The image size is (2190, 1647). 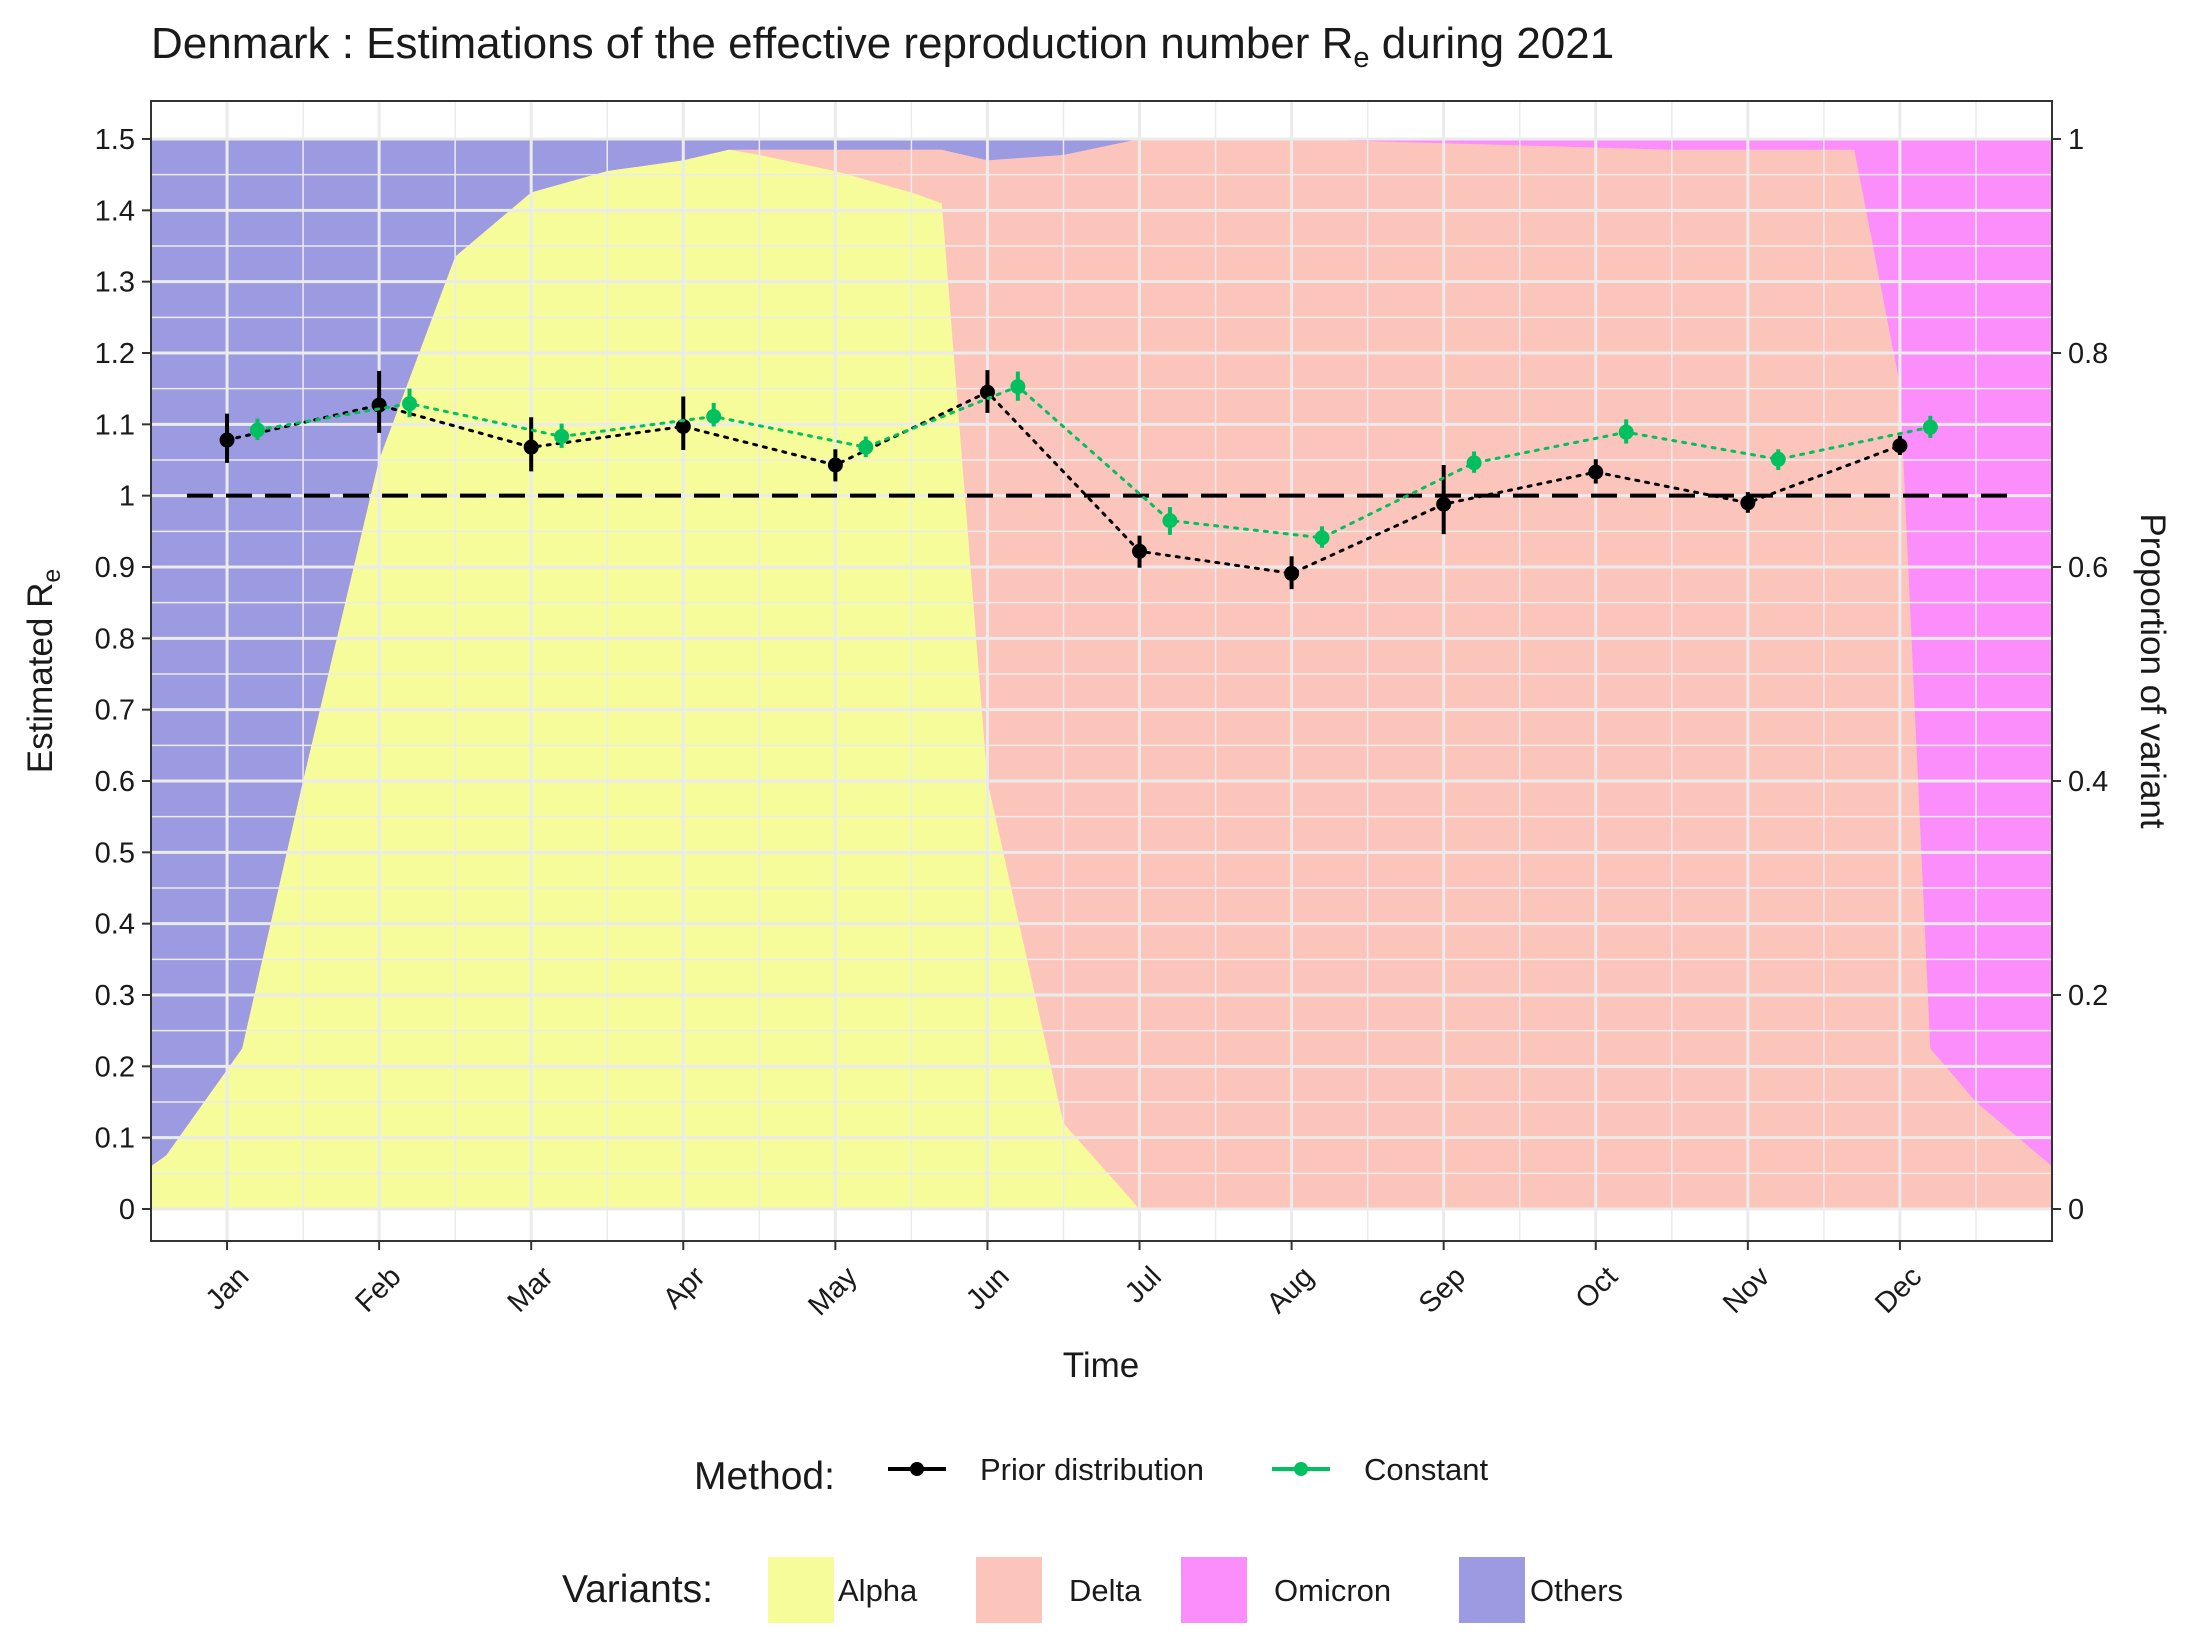 I want to click on x-tick-label: Apr, so click(x=684, y=1287).